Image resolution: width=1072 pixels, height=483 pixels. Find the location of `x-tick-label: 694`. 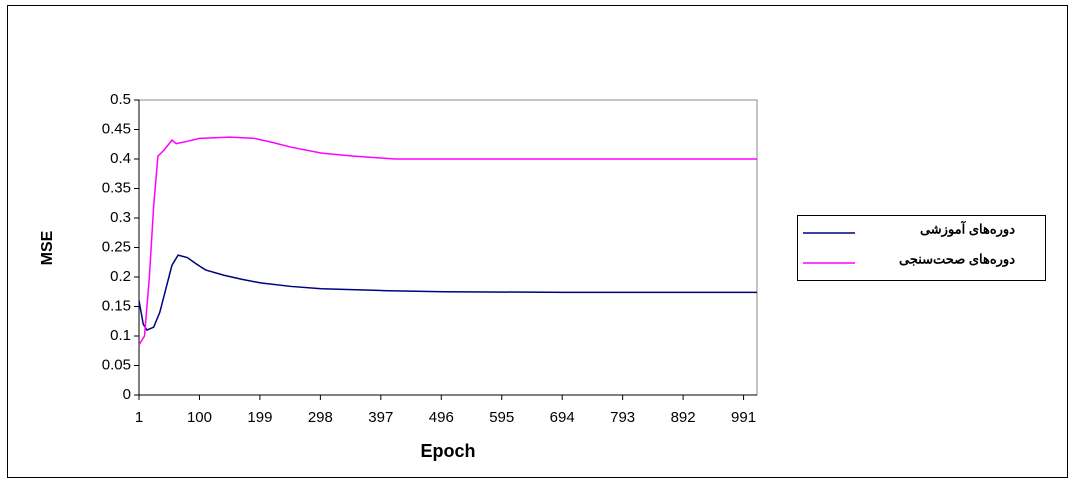

x-tick-label: 694 is located at coordinates (562, 417).